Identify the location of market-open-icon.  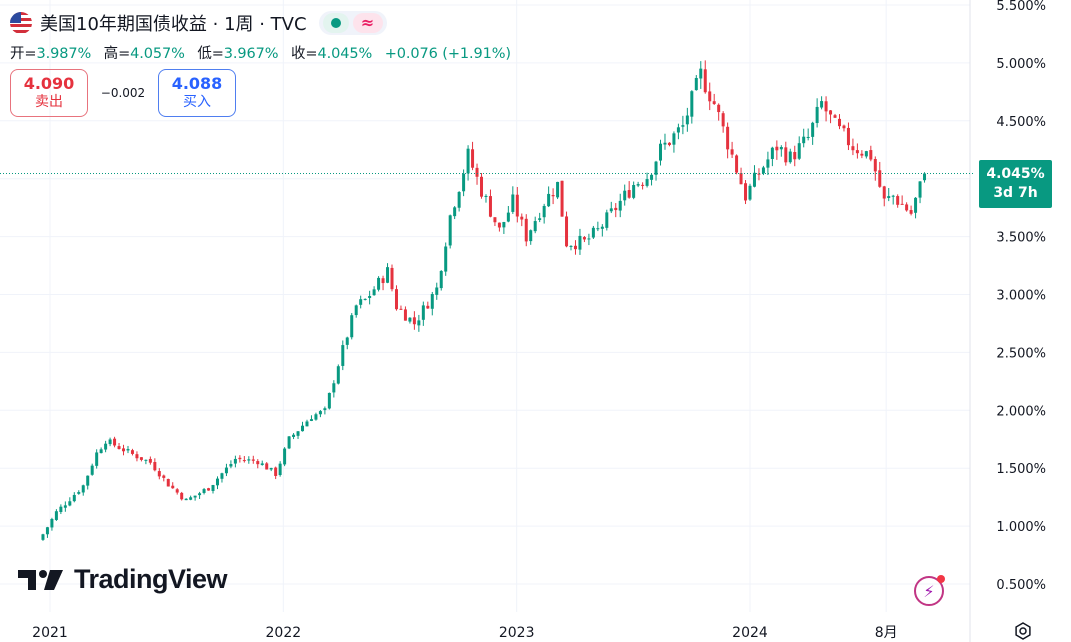
(335, 23).